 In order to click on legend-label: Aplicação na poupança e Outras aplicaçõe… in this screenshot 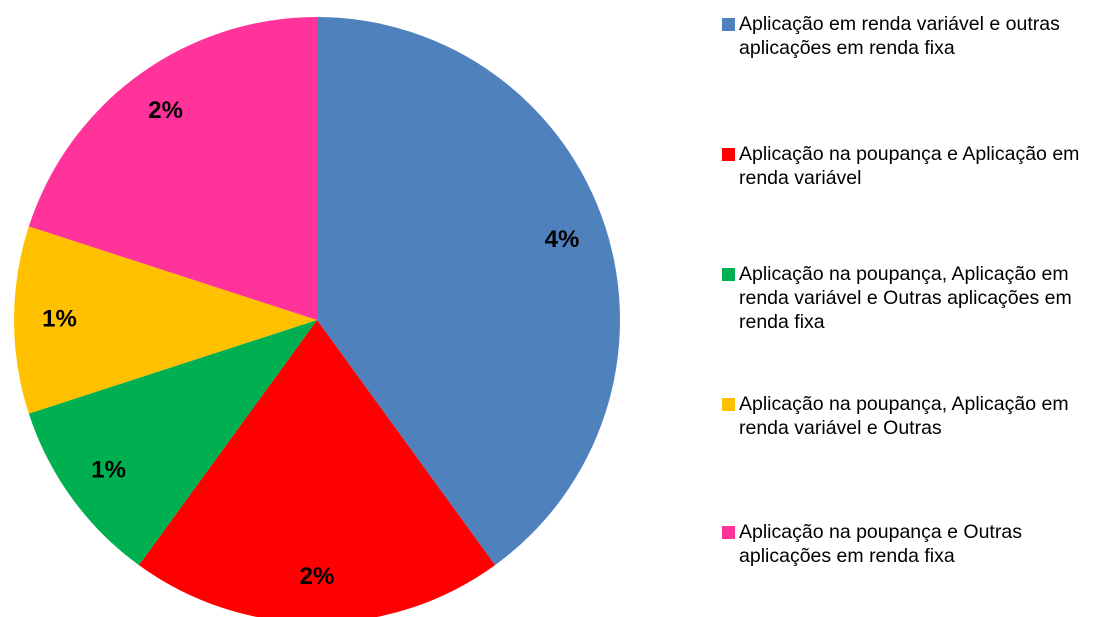, I will do `click(880, 544)`.